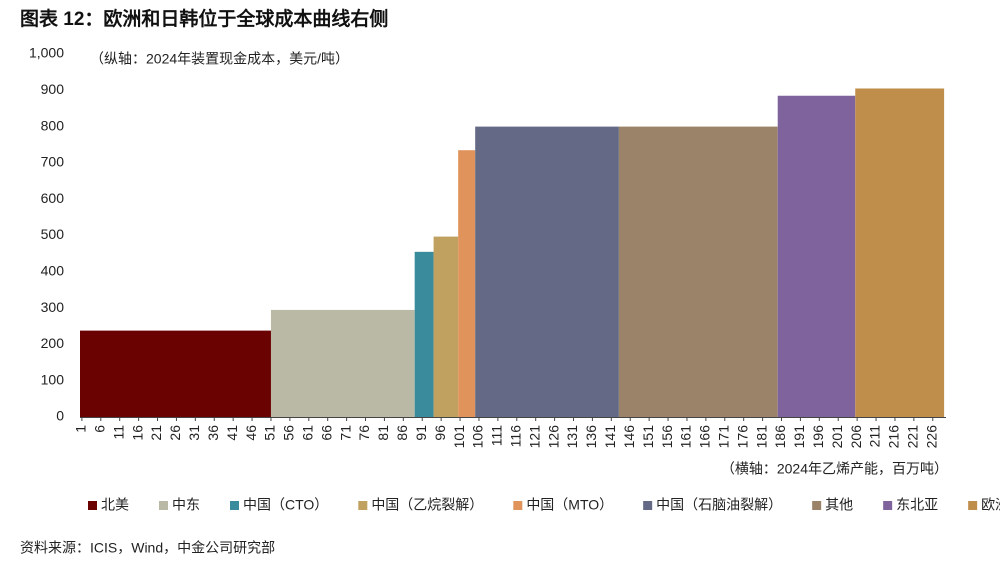 This screenshot has width=1000, height=568. What do you see at coordinates (478, 437) in the screenshot?
I see `x-tick-label: 106` at bounding box center [478, 437].